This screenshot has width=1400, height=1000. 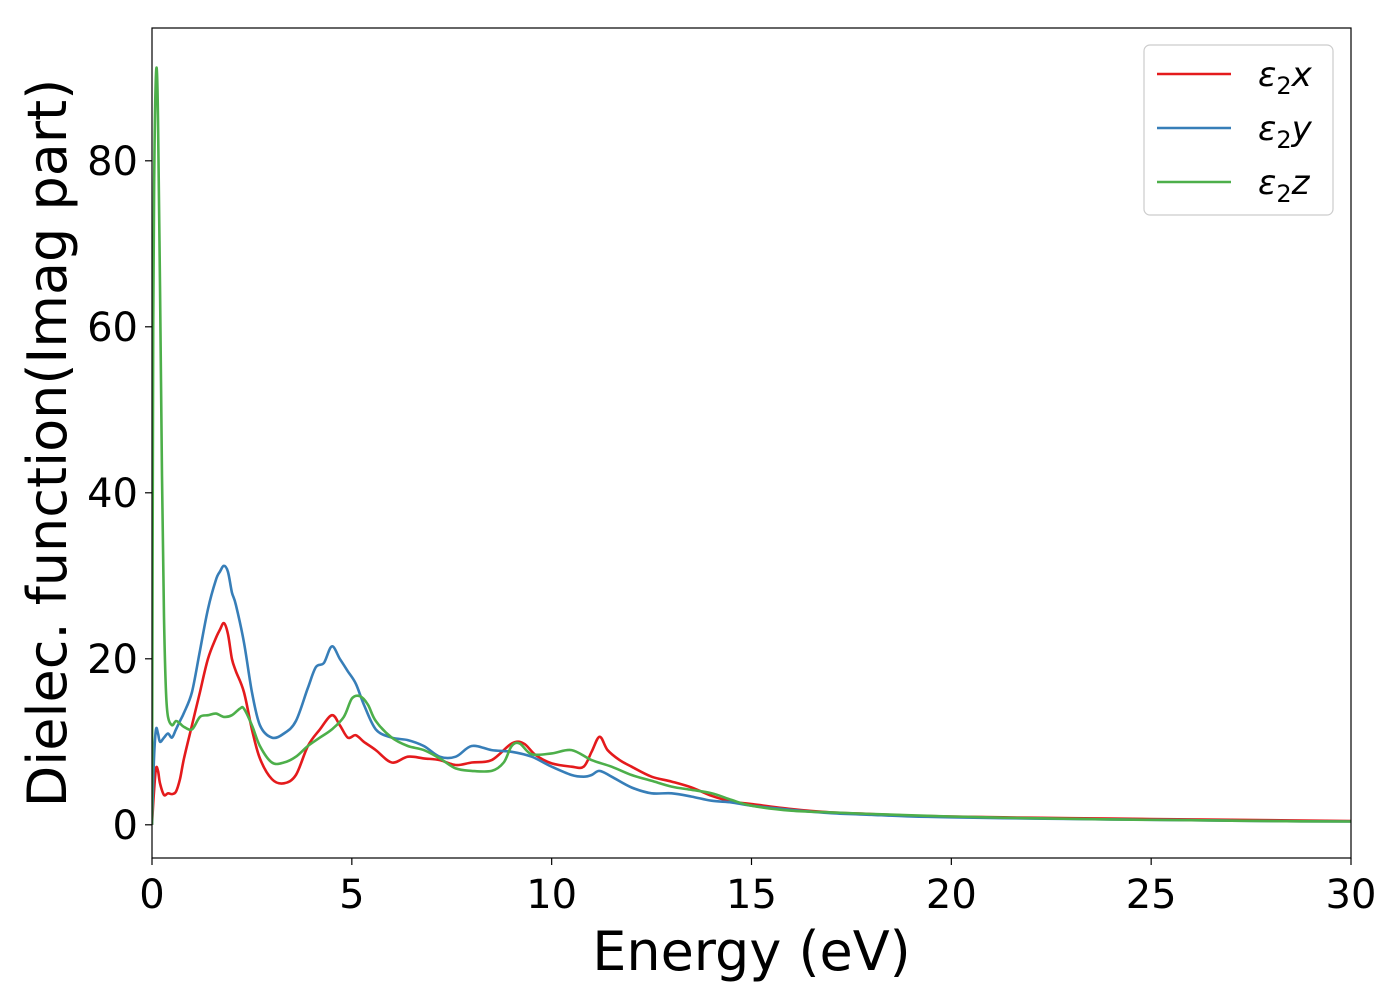 I want to click on y-tick-label: 60, so click(x=112, y=328).